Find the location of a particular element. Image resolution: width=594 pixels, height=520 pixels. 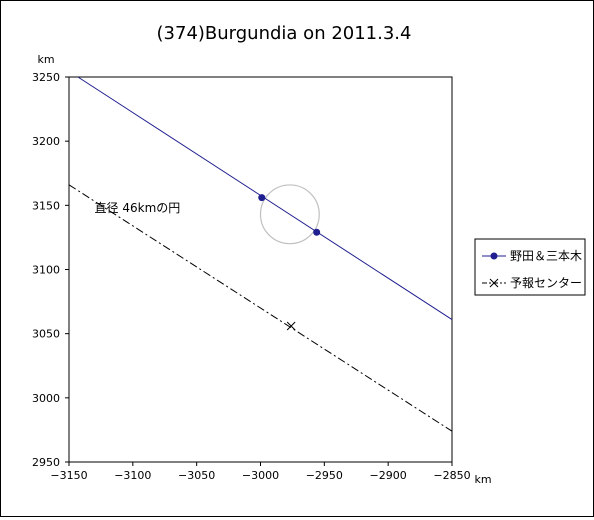

y-tick-label: 3050 is located at coordinates (46, 334).